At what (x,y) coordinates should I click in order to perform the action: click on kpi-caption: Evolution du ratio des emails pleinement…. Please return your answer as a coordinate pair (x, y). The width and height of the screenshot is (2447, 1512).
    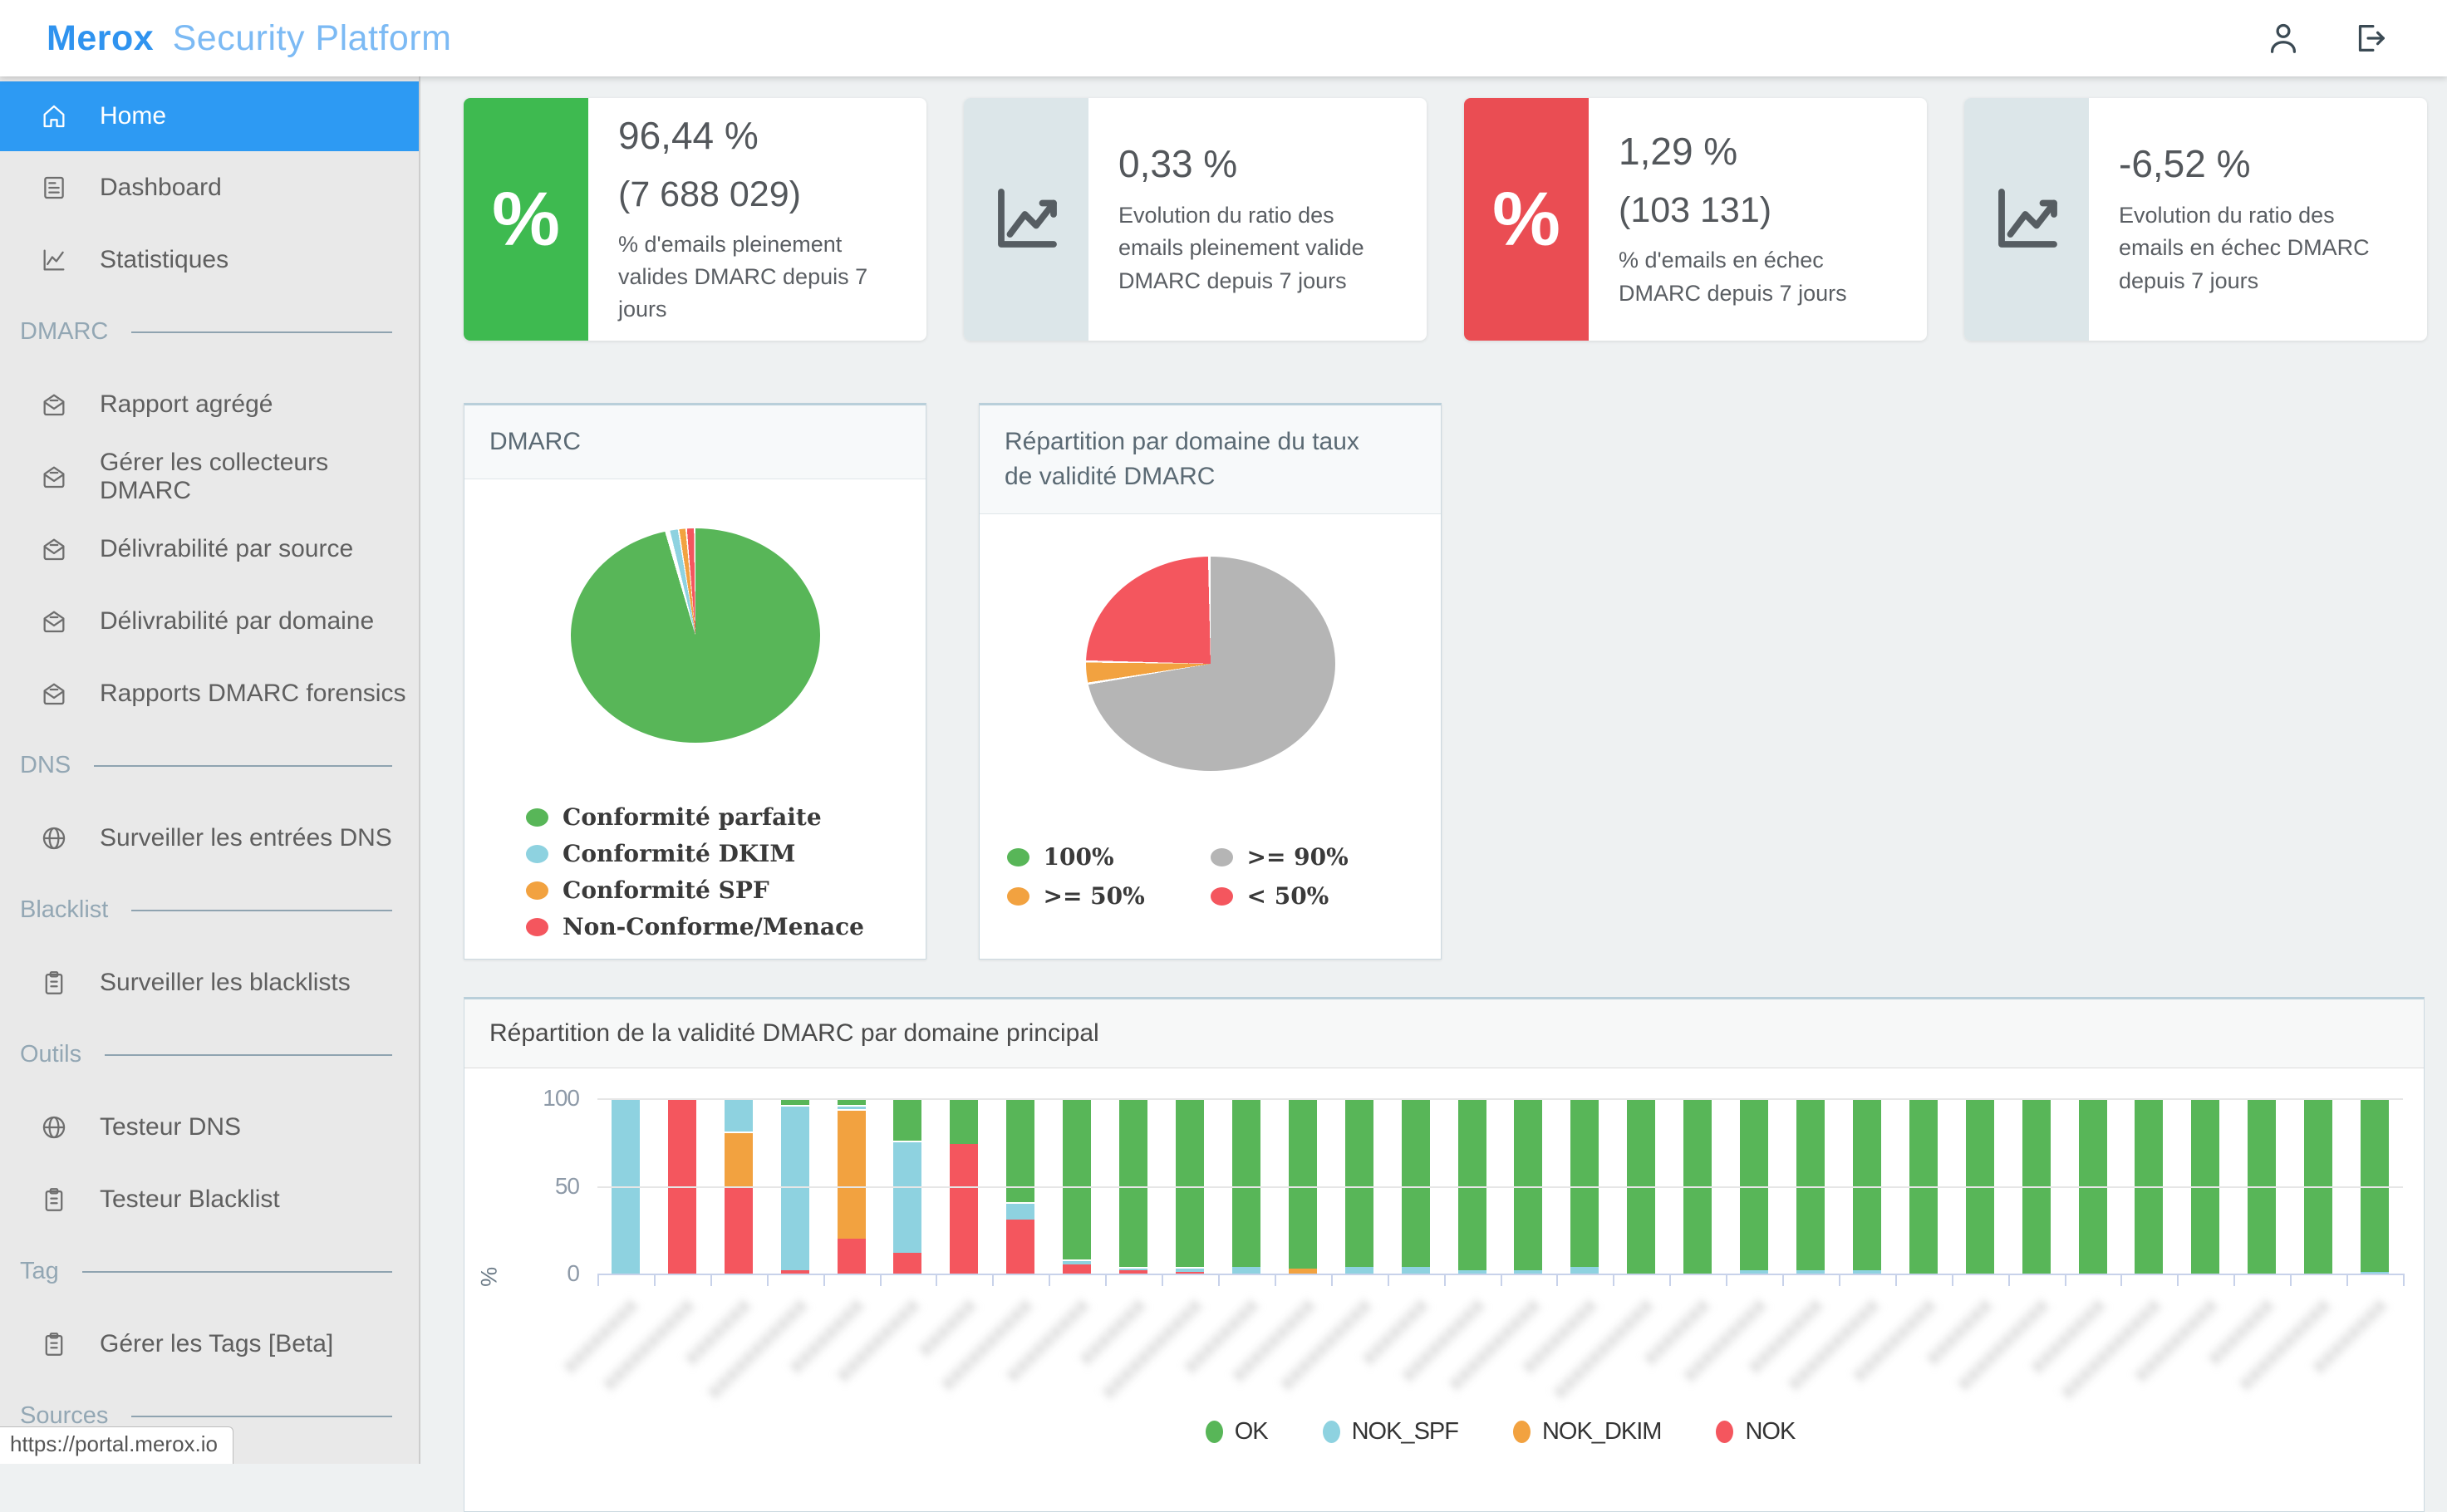
    Looking at the image, I should click on (1260, 248).